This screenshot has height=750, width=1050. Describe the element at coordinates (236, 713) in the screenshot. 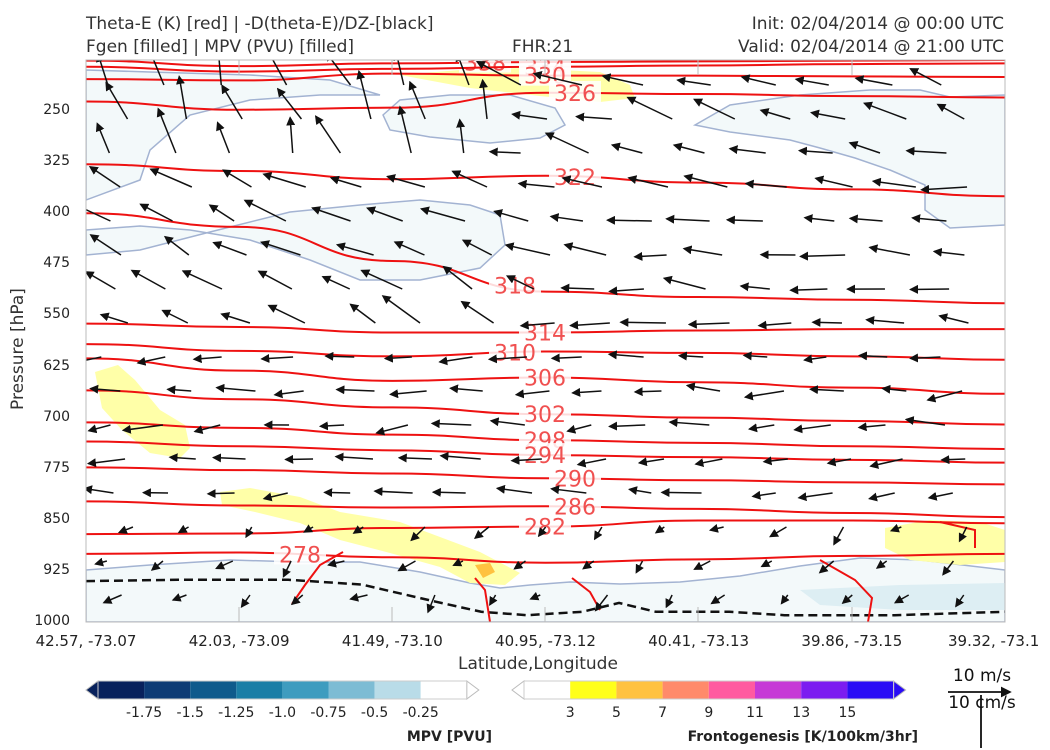

I see `mpv-tick-label: -1.25` at that location.